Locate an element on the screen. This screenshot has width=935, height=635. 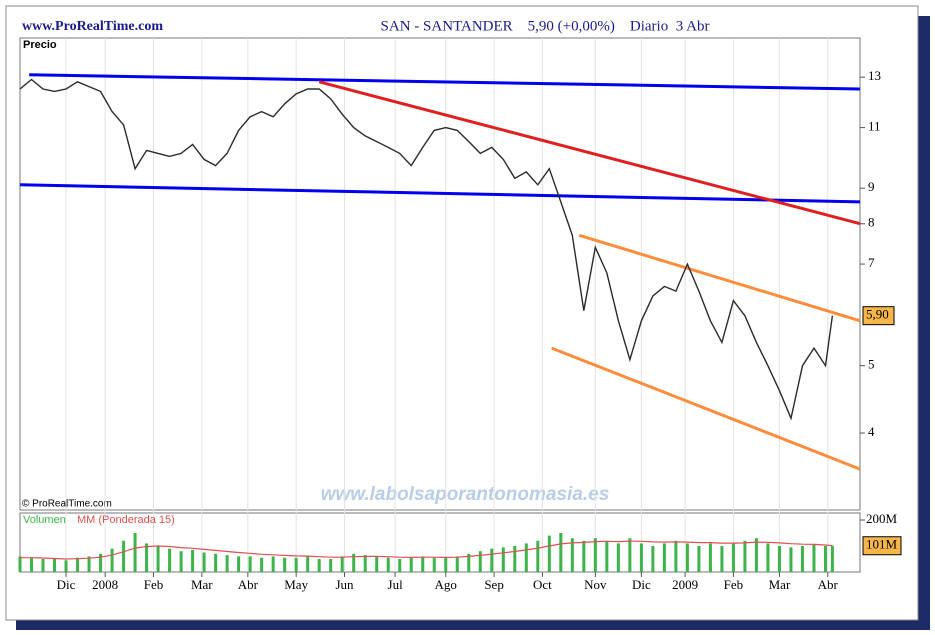
moving-average-line is located at coordinates (426, 550).